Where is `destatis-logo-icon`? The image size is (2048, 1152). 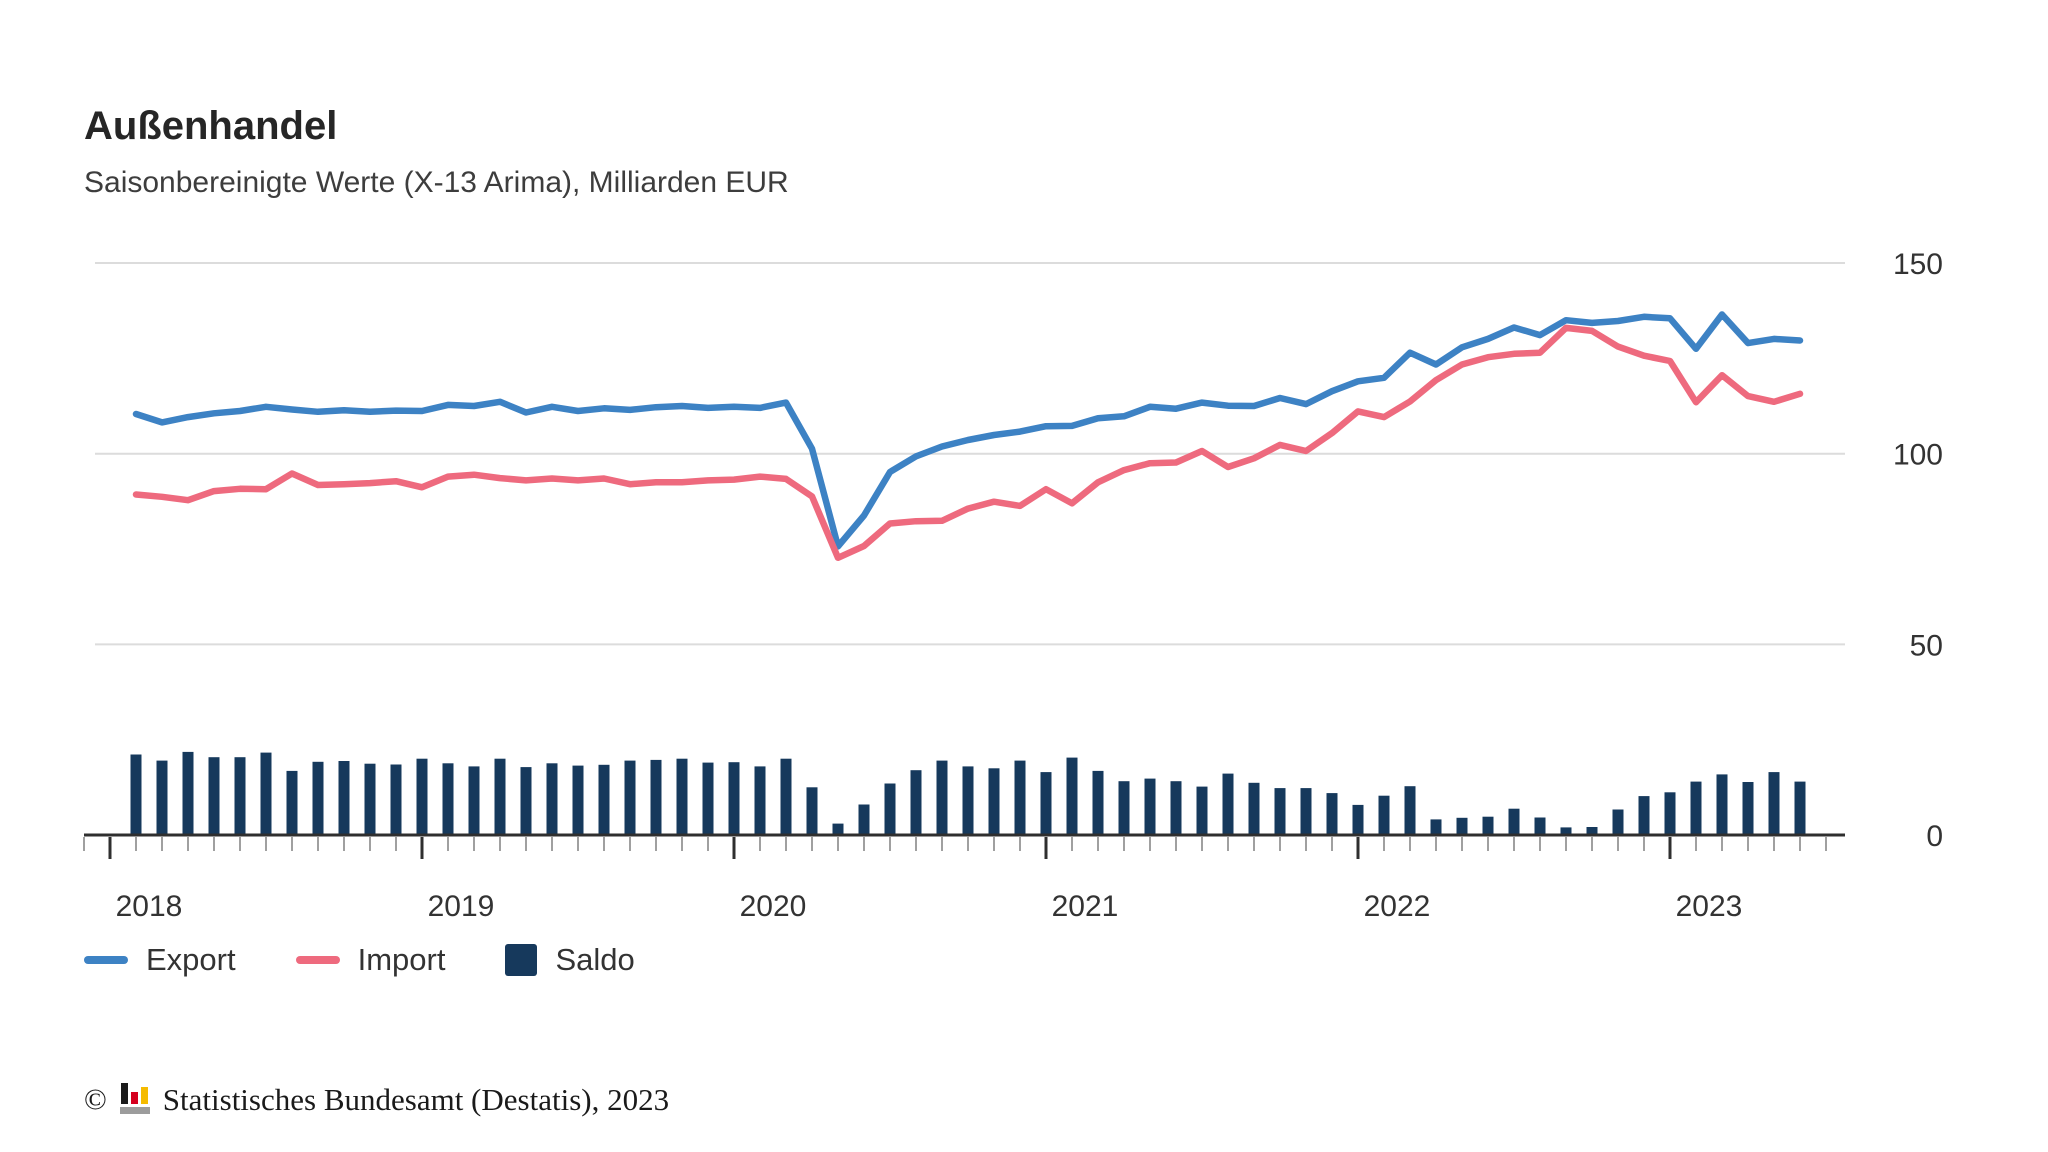 destatis-logo-icon is located at coordinates (135, 1100).